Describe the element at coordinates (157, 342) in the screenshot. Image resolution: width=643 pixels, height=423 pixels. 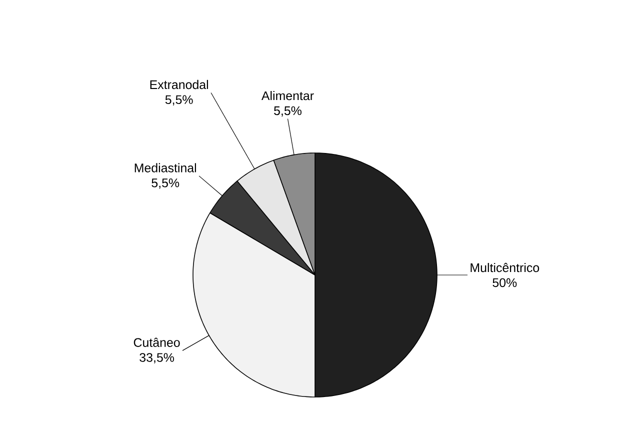
I see `slice-label: Cutâneo` at that location.